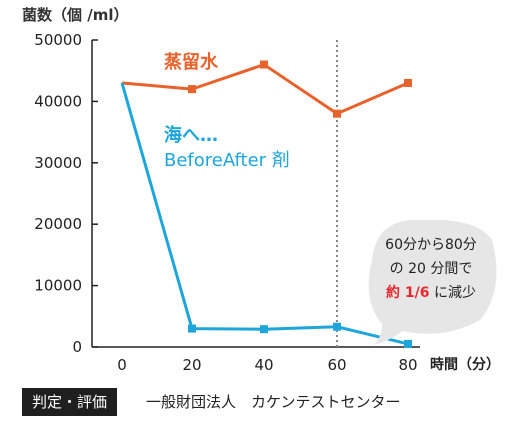 The height and width of the screenshot is (424, 530). I want to click on y-tick-label: 0, so click(77, 347).